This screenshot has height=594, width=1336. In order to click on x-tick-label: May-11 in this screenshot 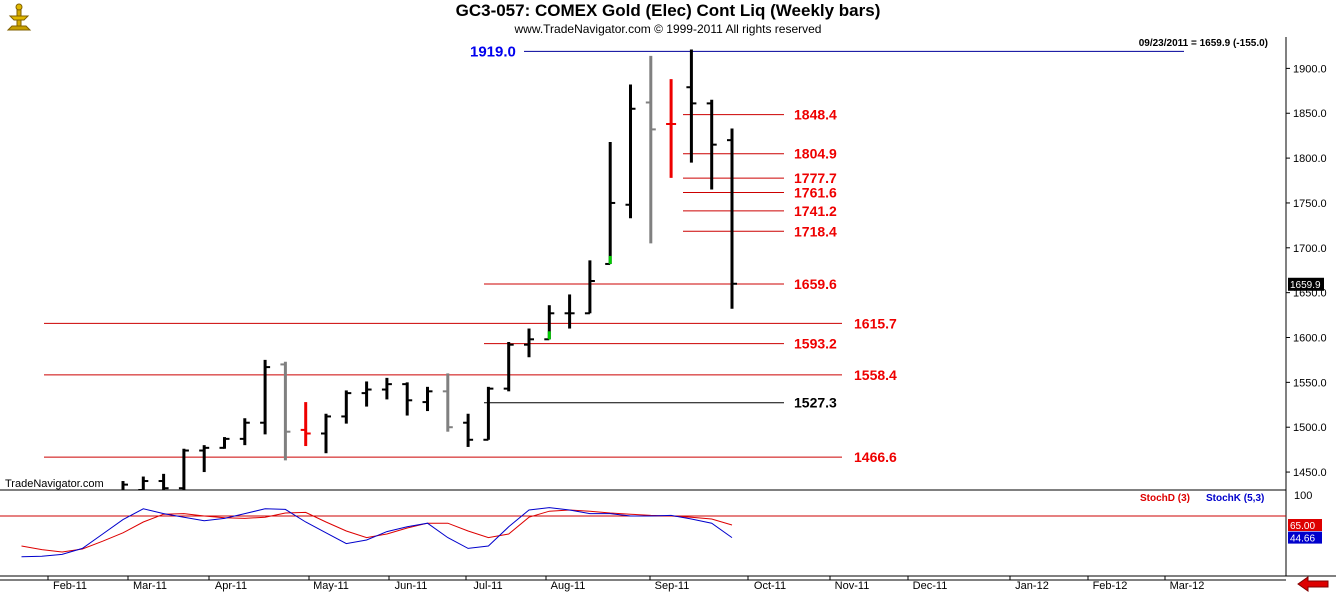, I will do `click(331, 586)`.